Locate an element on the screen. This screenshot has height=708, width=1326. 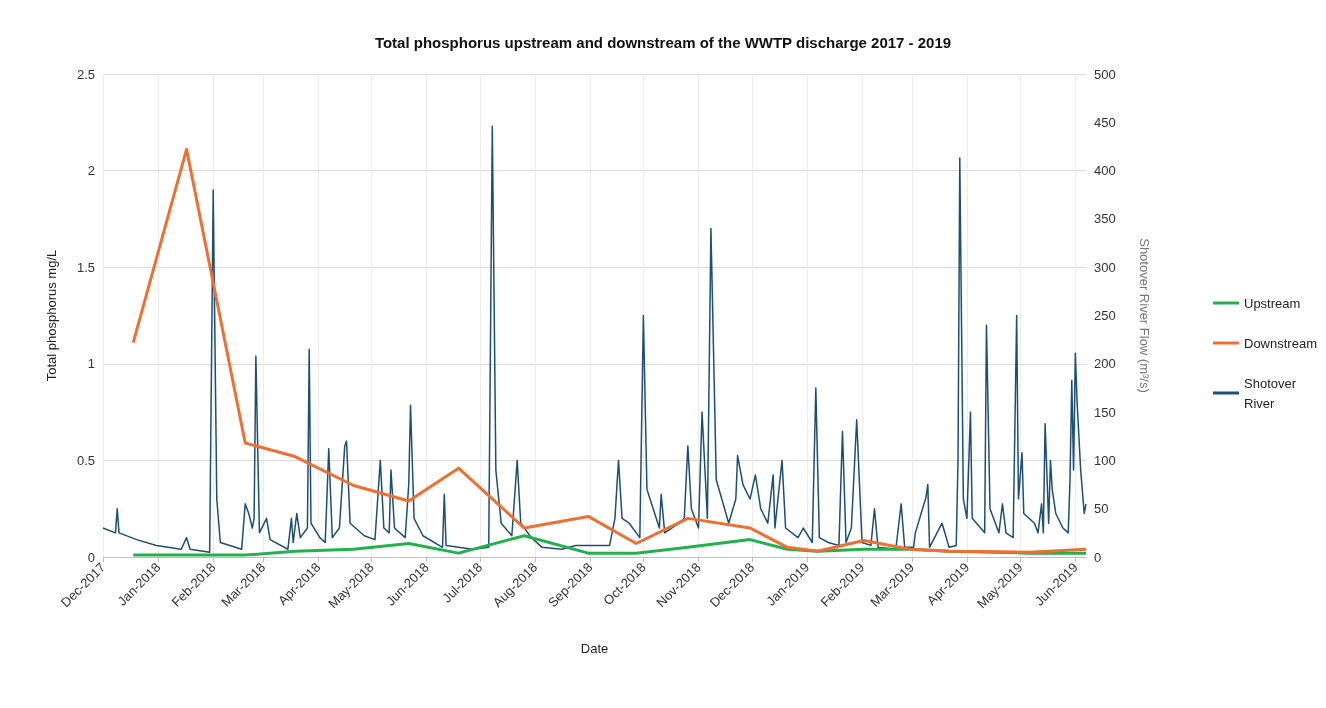
chart-title: Total phosphorus upstream and downstream of the WWTP discharge 2017 - 2019 is located at coordinates (663, 42).